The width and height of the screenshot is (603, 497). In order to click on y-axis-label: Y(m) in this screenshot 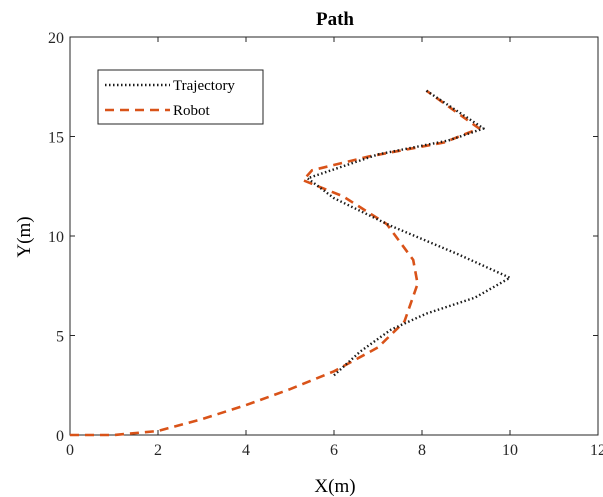, I will do `click(24, 236)`.